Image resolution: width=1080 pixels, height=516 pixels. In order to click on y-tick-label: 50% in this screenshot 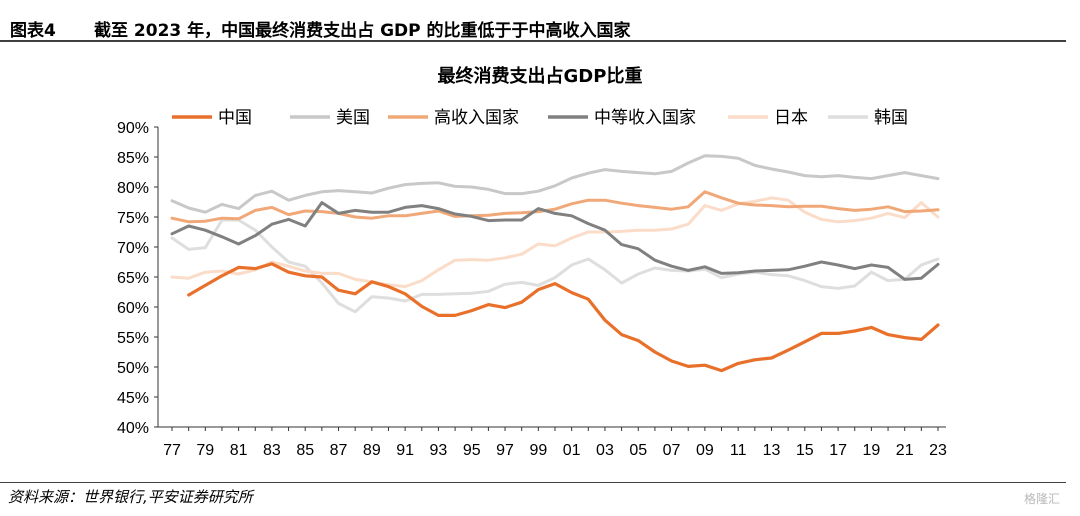, I will do `click(133, 368)`.